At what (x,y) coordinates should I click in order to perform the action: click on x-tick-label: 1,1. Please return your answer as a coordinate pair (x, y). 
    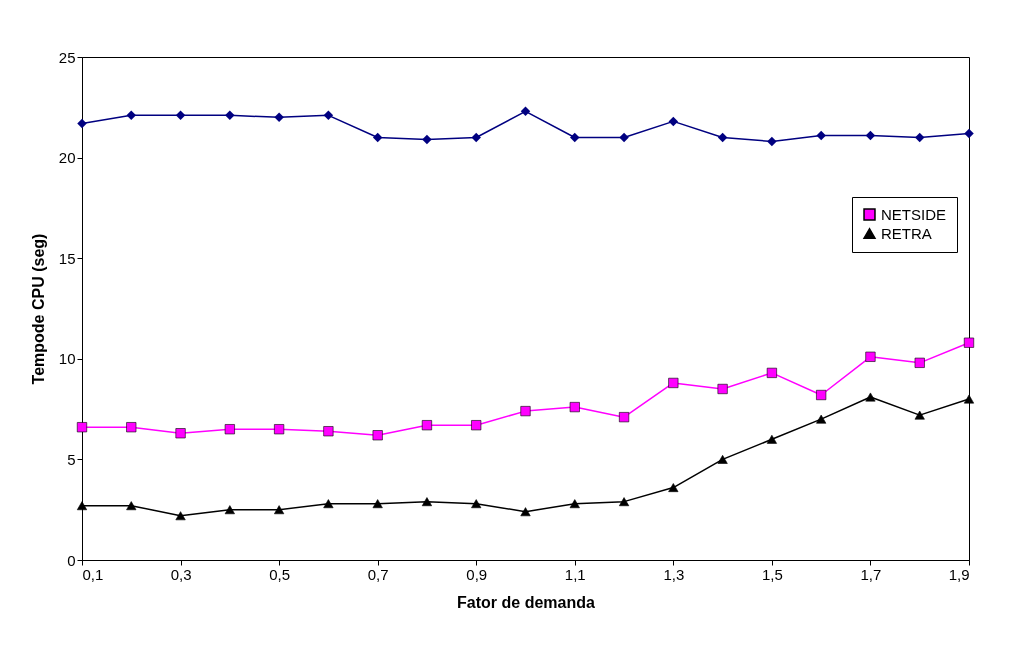
    Looking at the image, I should click on (575, 574).